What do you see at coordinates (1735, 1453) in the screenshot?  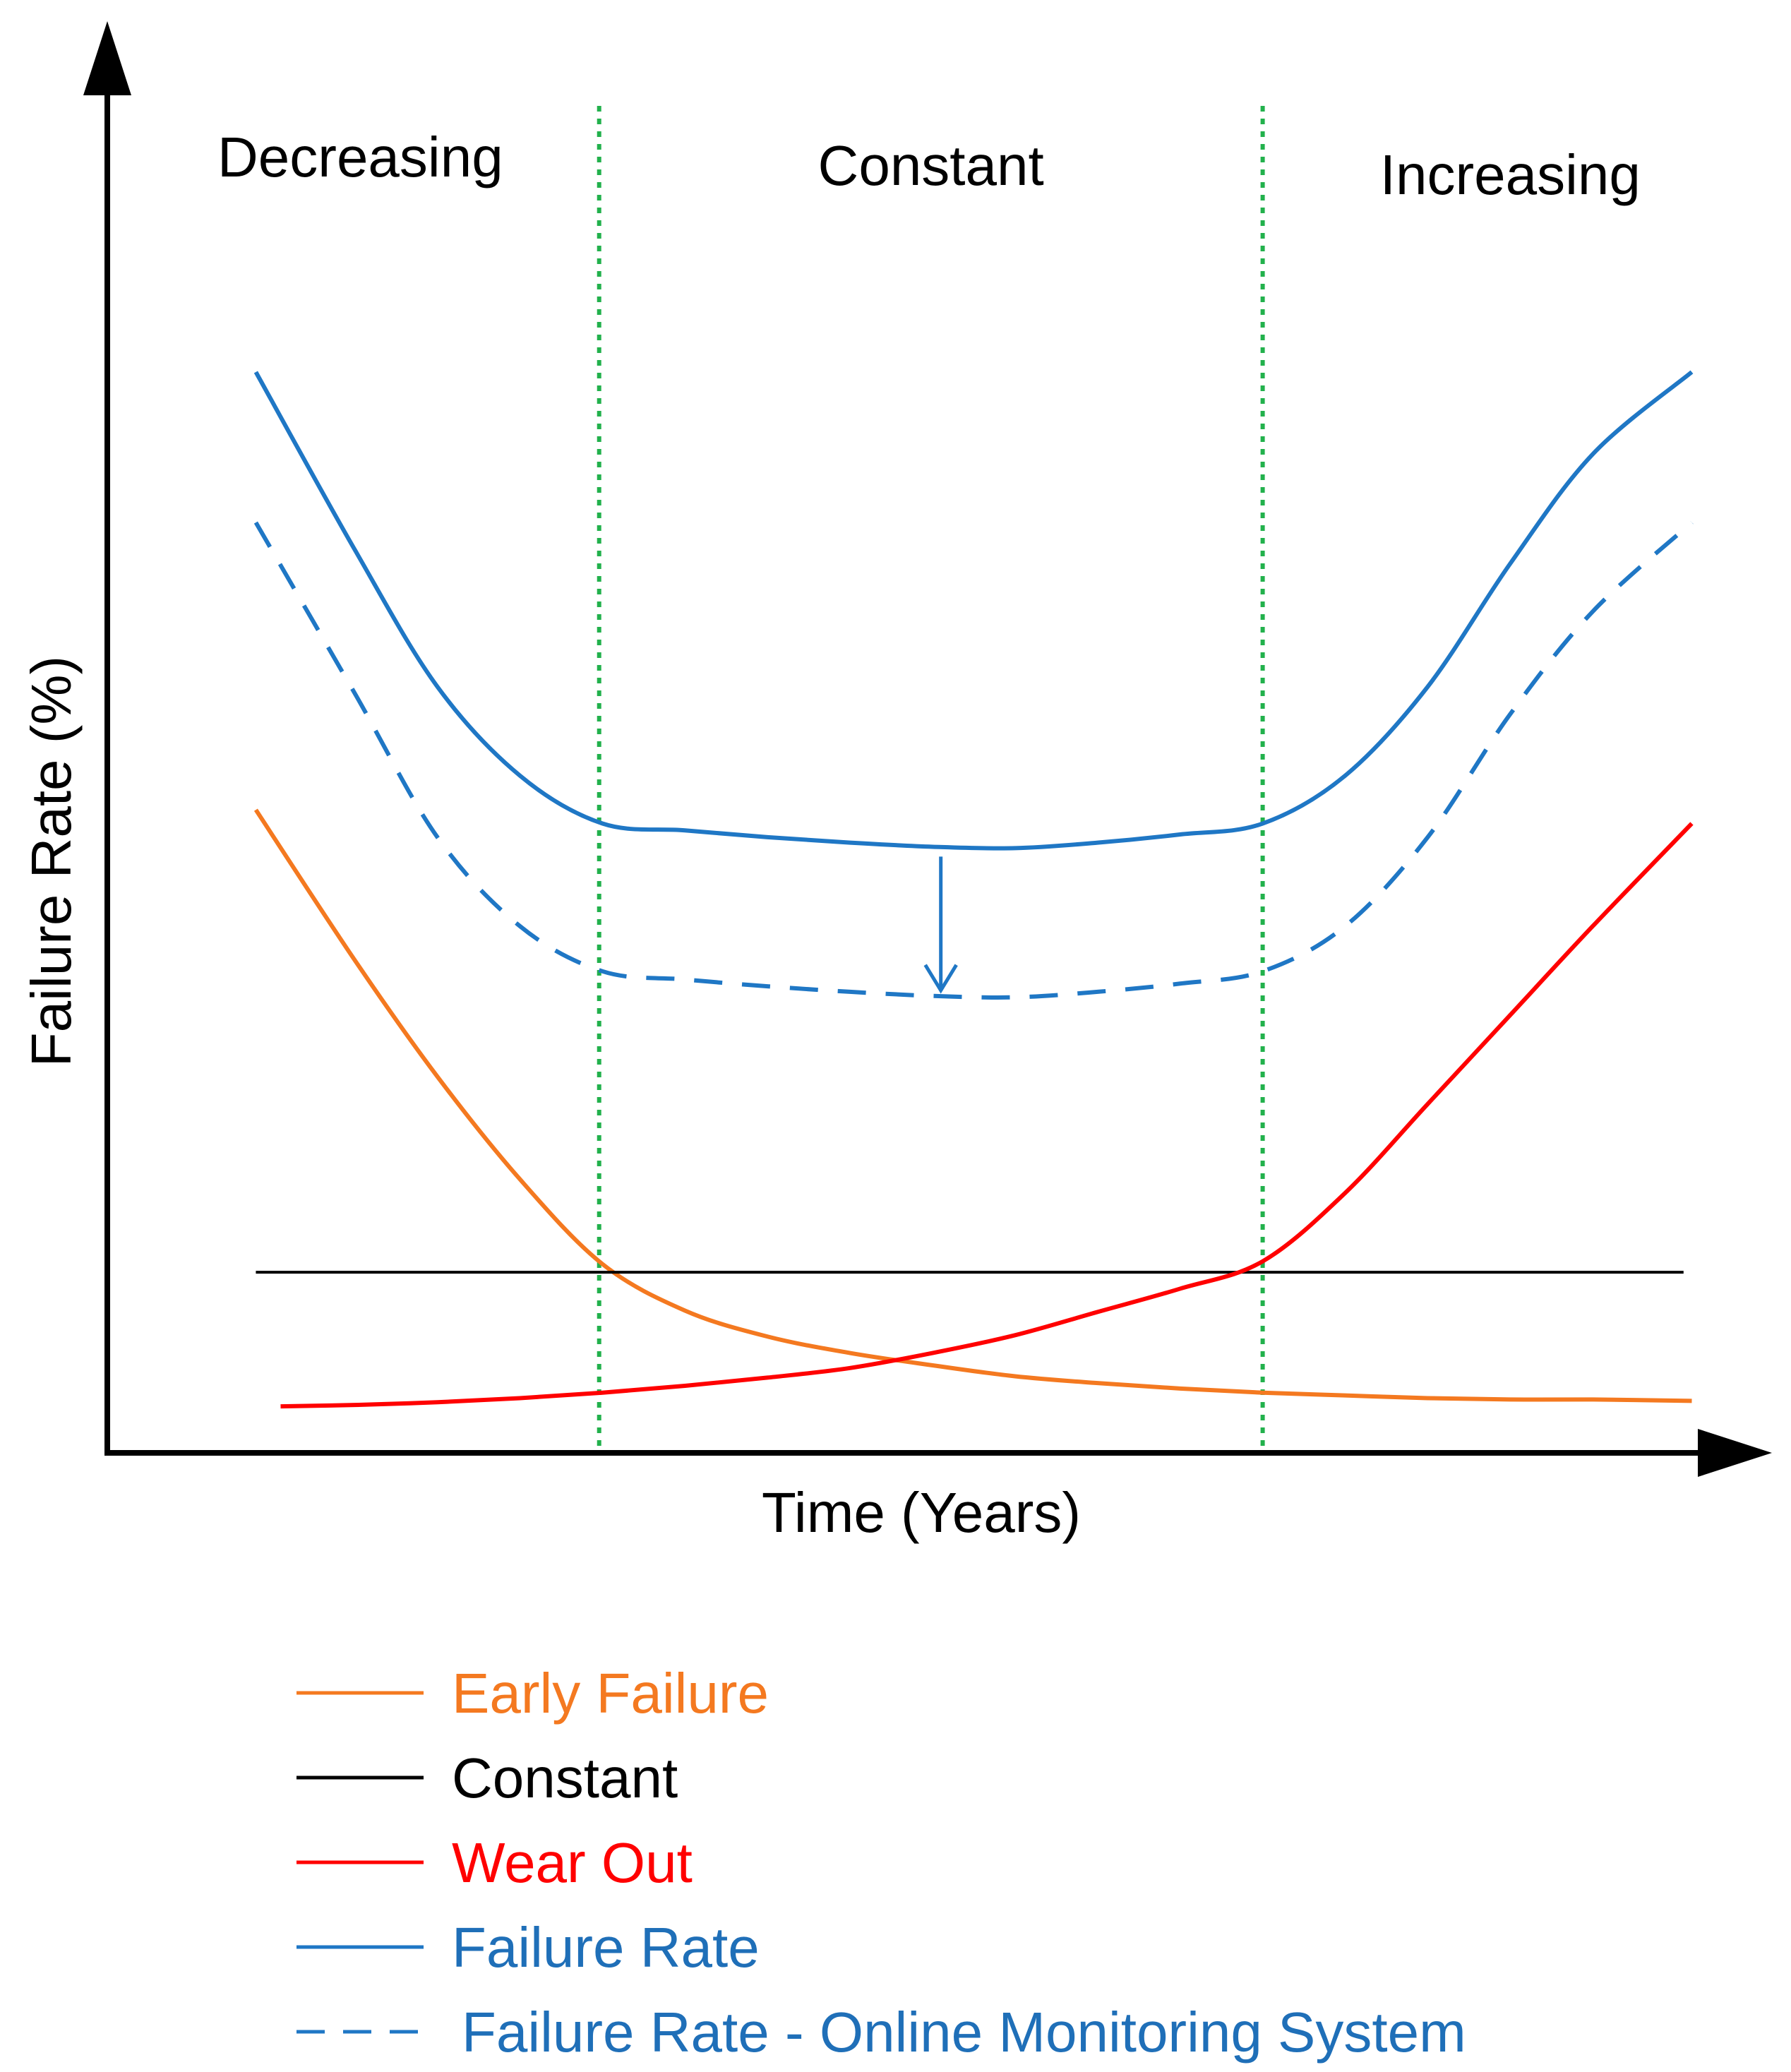 I see `x-axis-arrowhead` at bounding box center [1735, 1453].